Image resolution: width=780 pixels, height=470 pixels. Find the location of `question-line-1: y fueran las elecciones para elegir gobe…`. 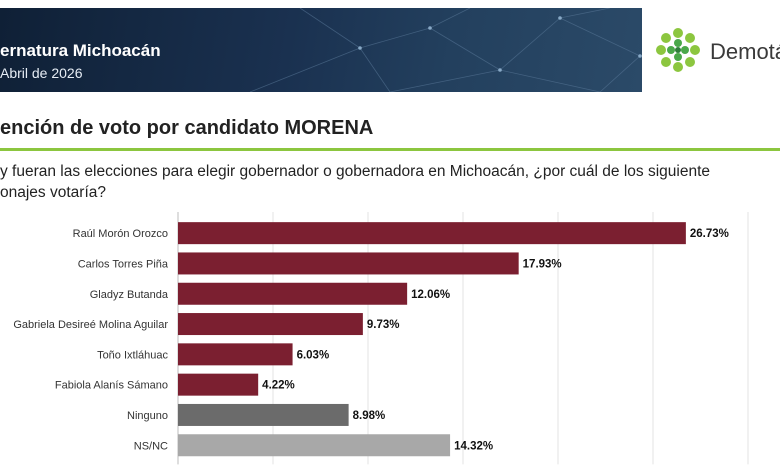

question-line-1: y fueran las elecciones para elegir gobe… is located at coordinates (355, 171).